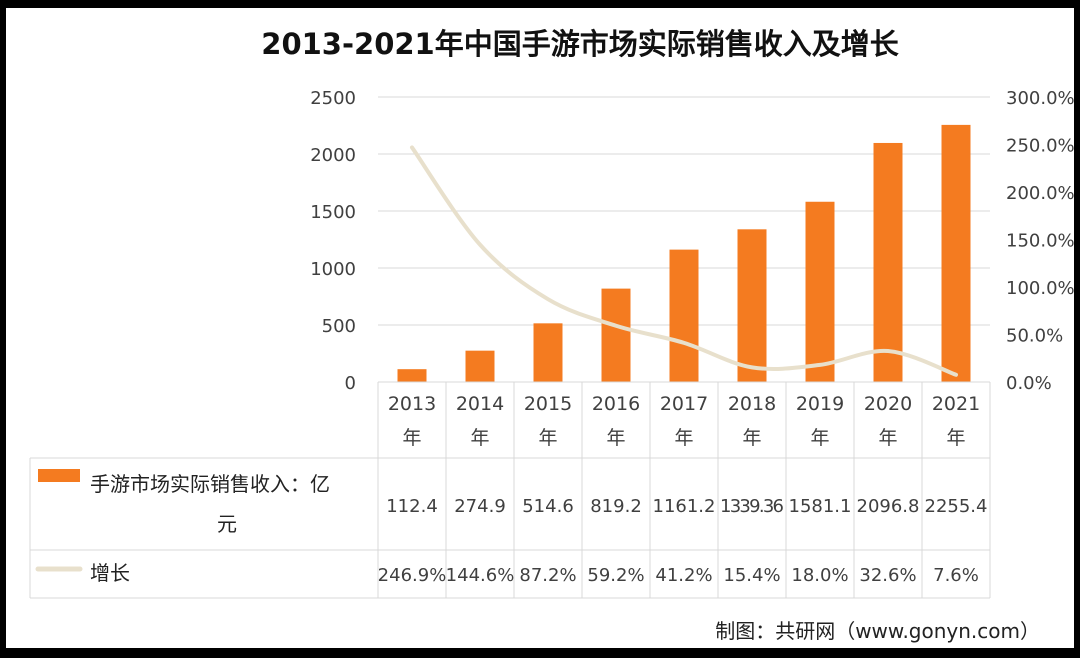  I want to click on right-tick-label: 250.0%, so click(1040, 146).